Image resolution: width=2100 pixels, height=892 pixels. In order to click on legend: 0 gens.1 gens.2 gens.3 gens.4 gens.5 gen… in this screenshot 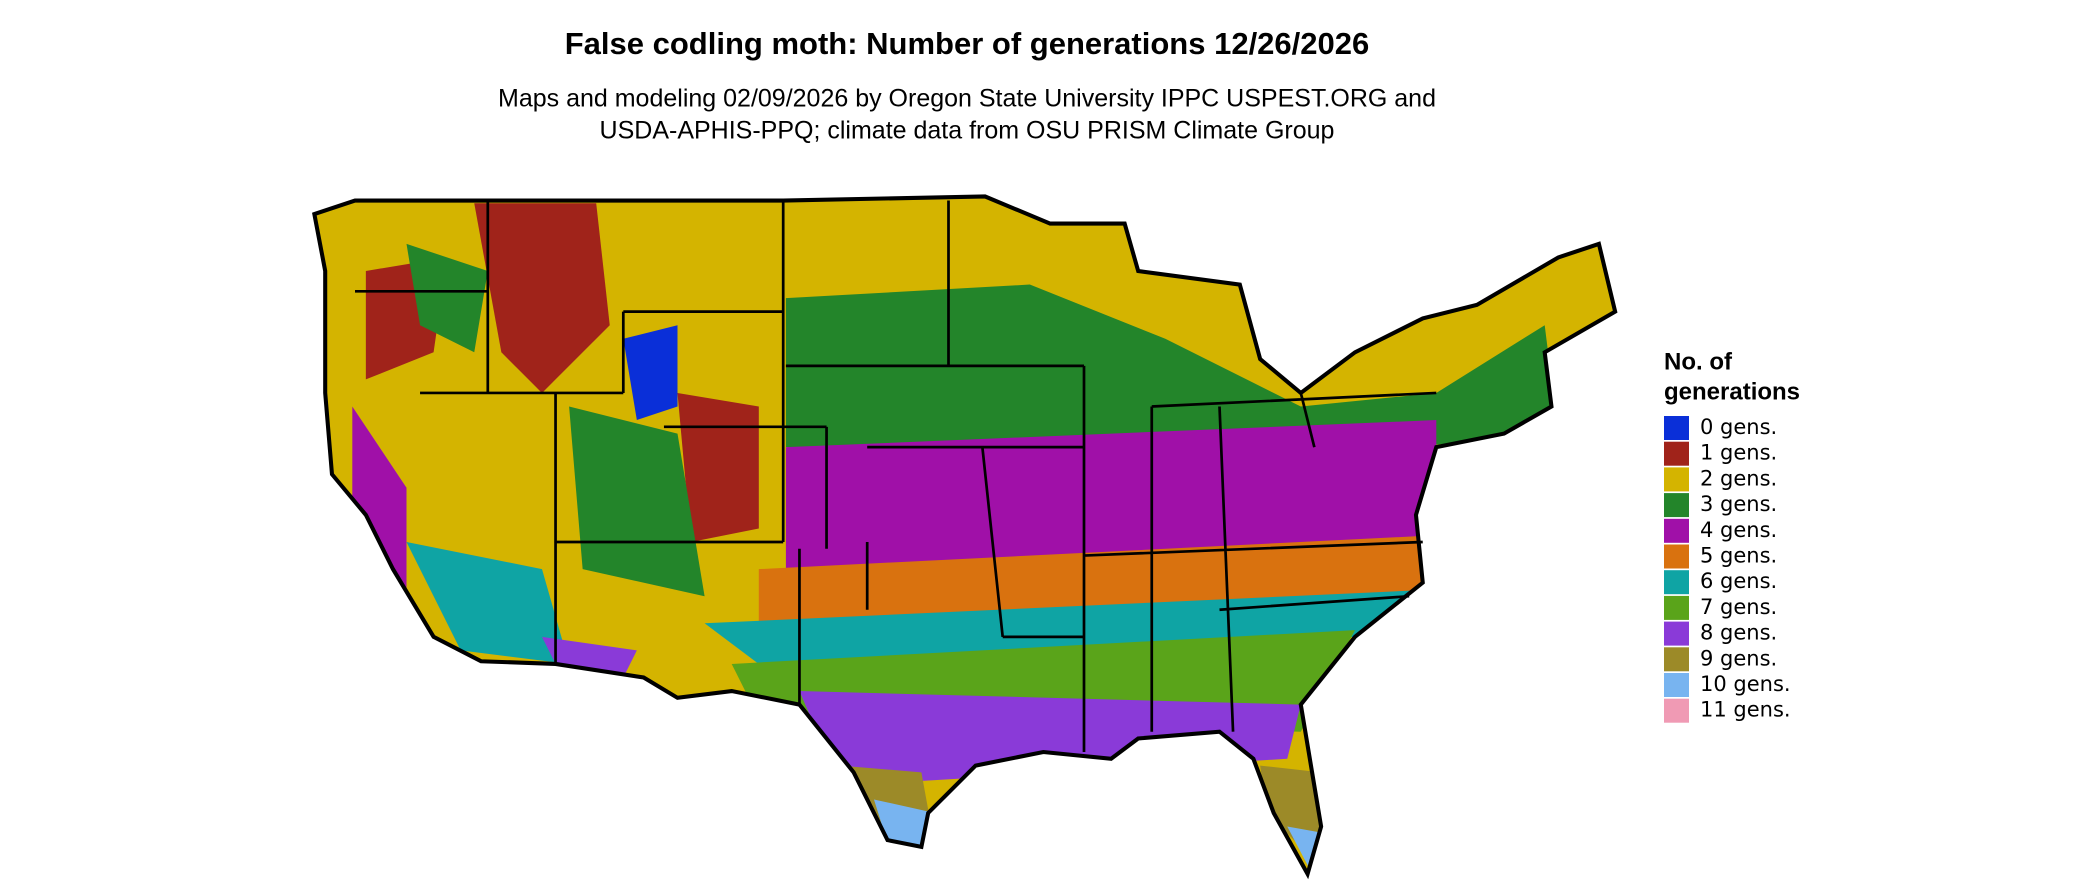, I will do `click(1727, 569)`.